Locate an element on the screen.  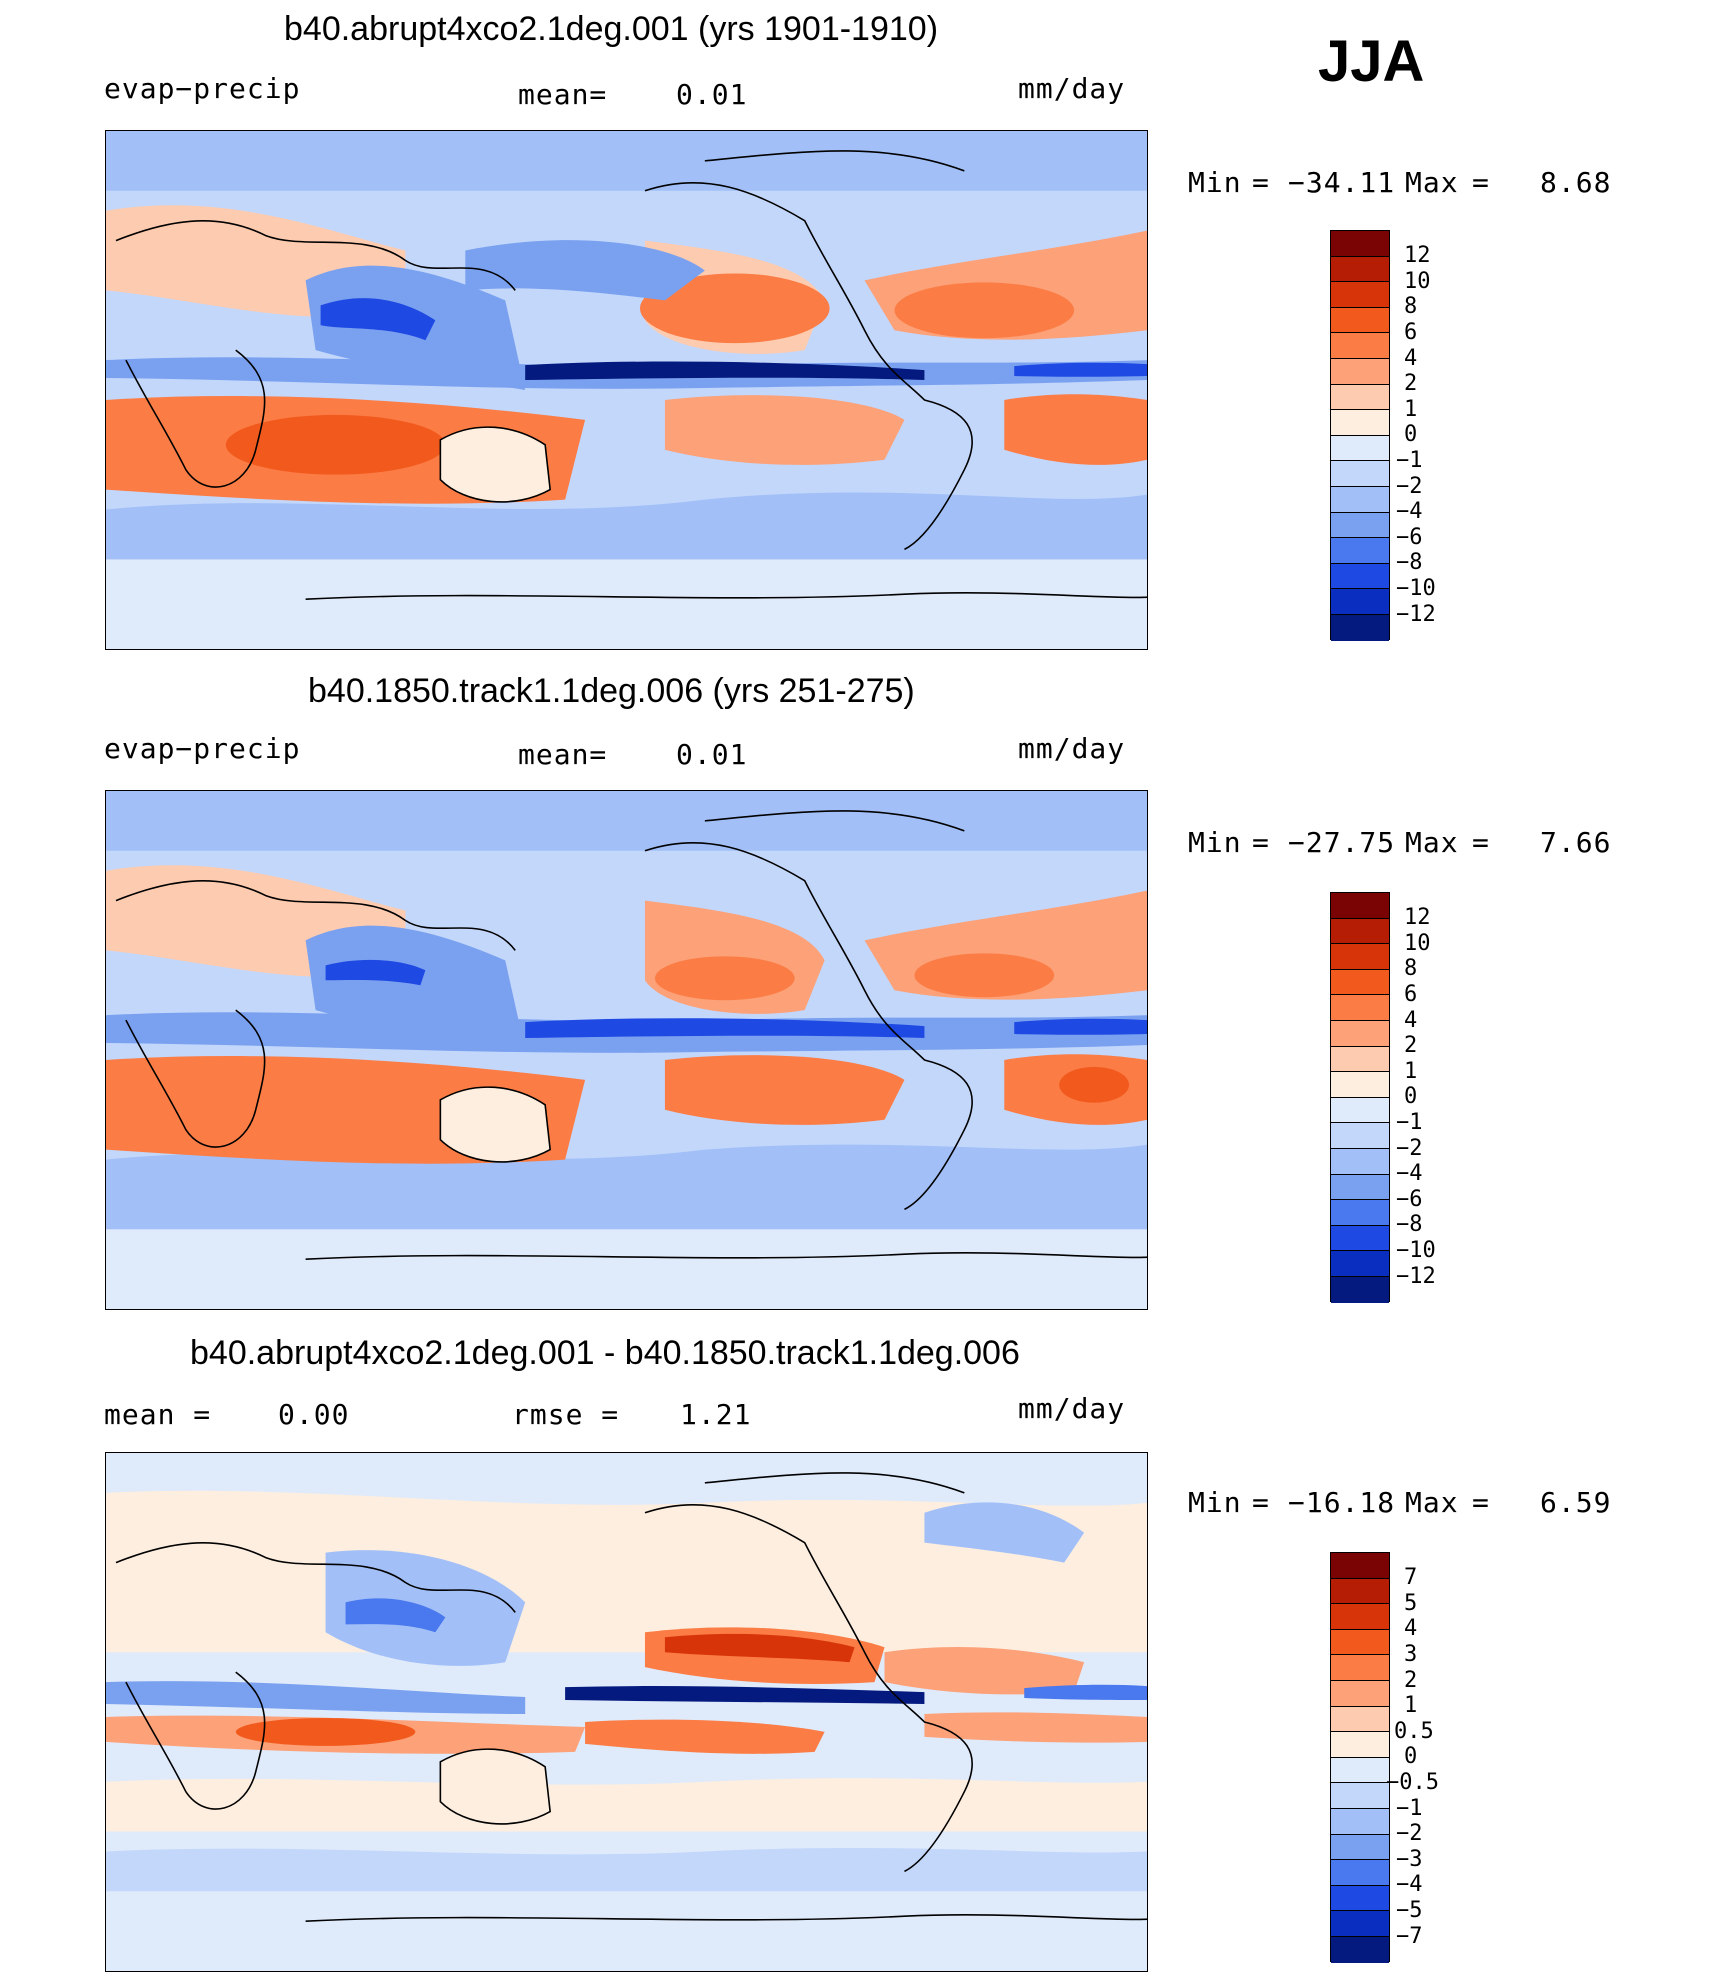
panel1-mean-label: mean= is located at coordinates (563, 94).